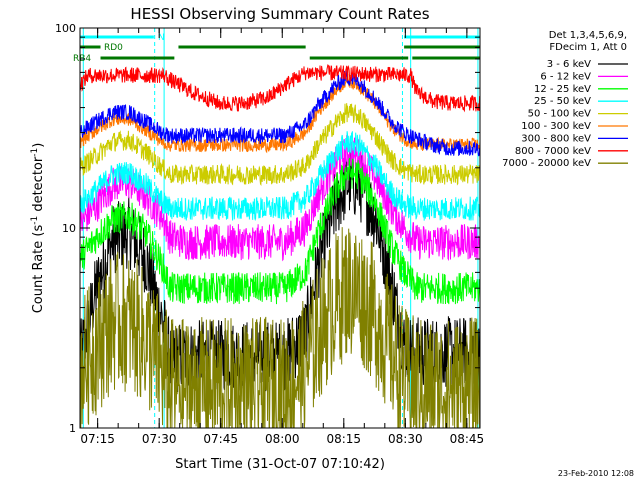  I want to click on legend-label: 25 - 50 keV, so click(562, 101).